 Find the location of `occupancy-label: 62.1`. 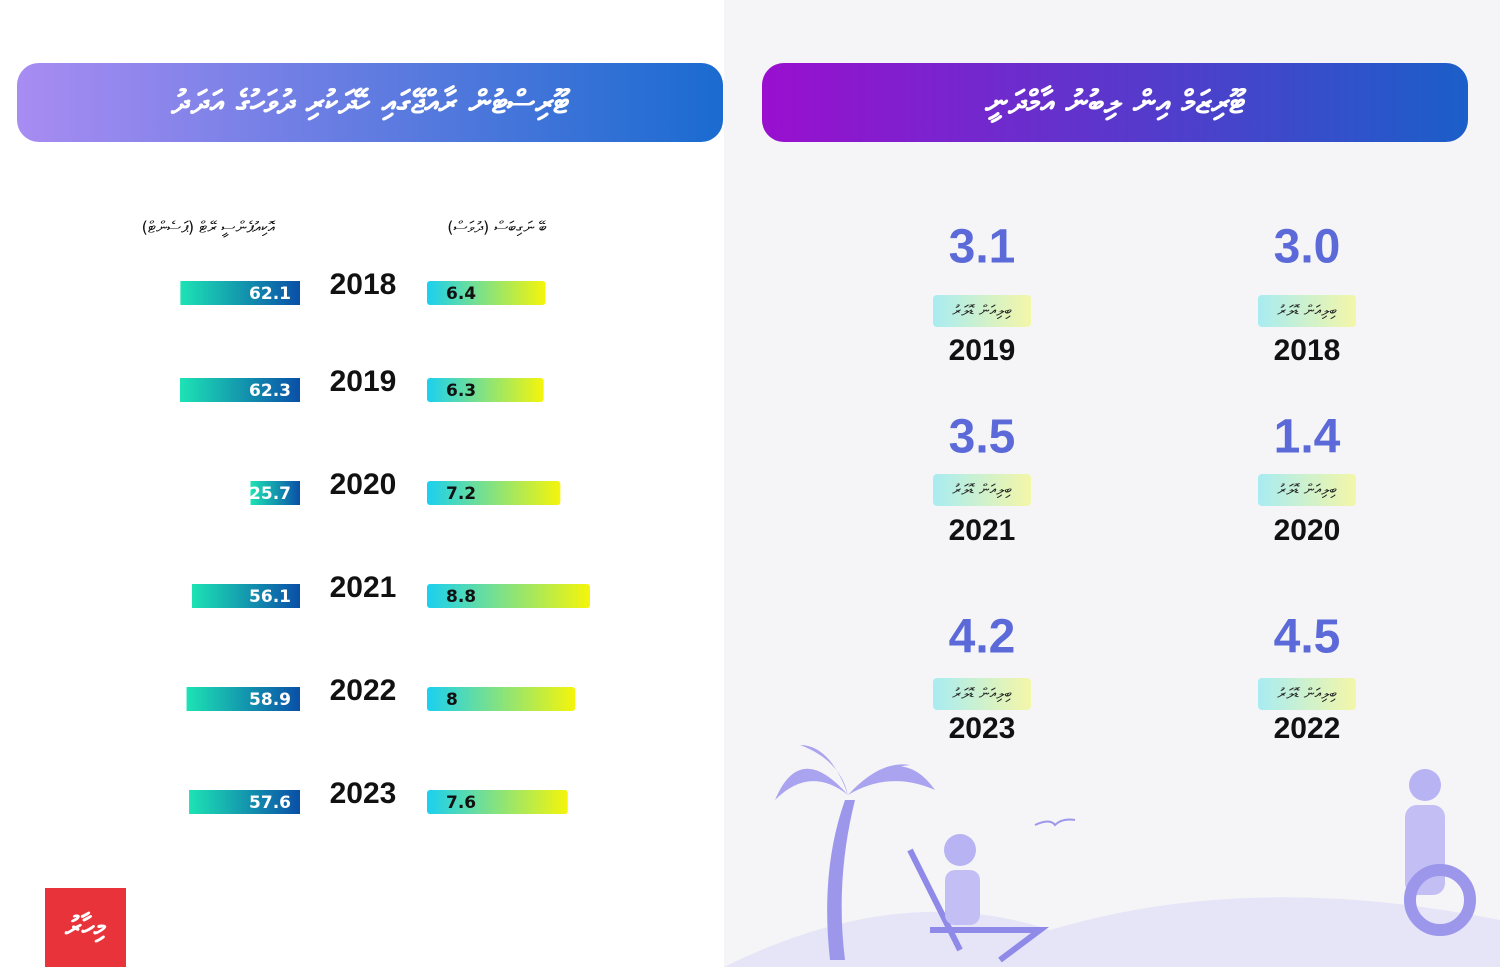

occupancy-label: 62.1 is located at coordinates (270, 294).